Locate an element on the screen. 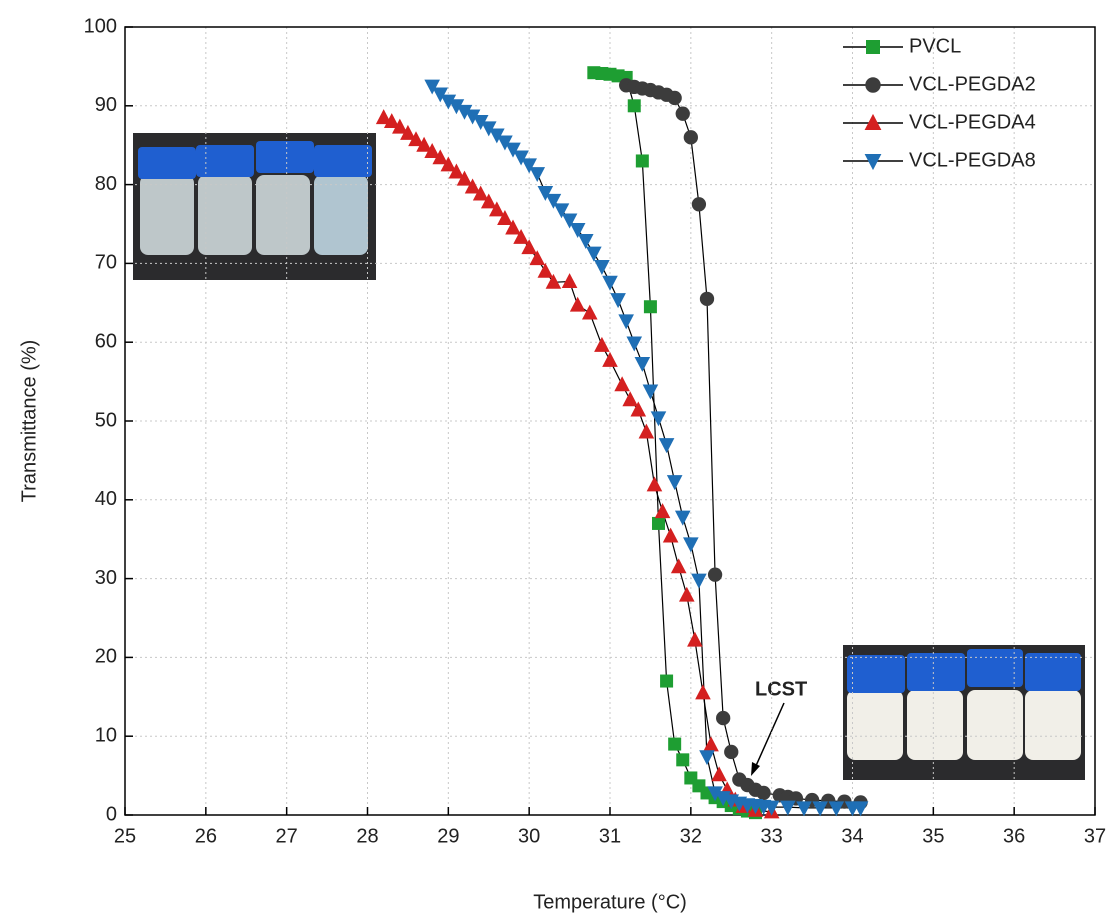 The width and height of the screenshot is (1110, 917). x-tick-label: 35 is located at coordinates (933, 836).